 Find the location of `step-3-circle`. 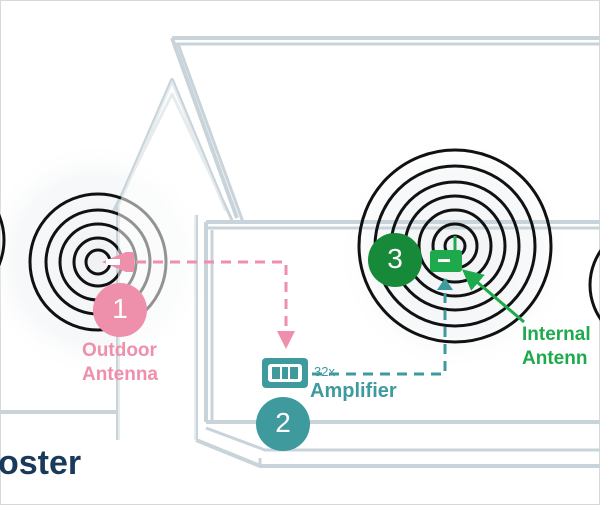

step-3-circle is located at coordinates (395, 260).